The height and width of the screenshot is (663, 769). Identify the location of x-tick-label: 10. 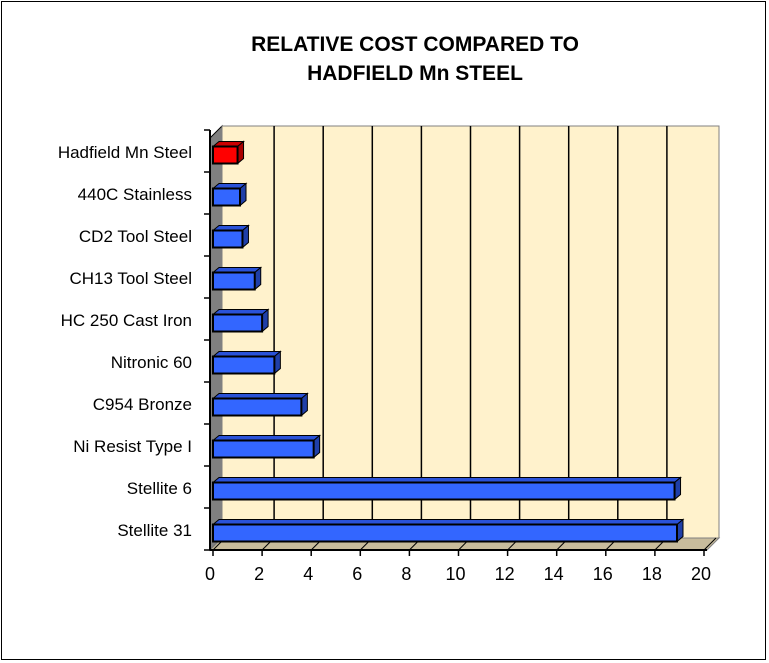
(455, 574).